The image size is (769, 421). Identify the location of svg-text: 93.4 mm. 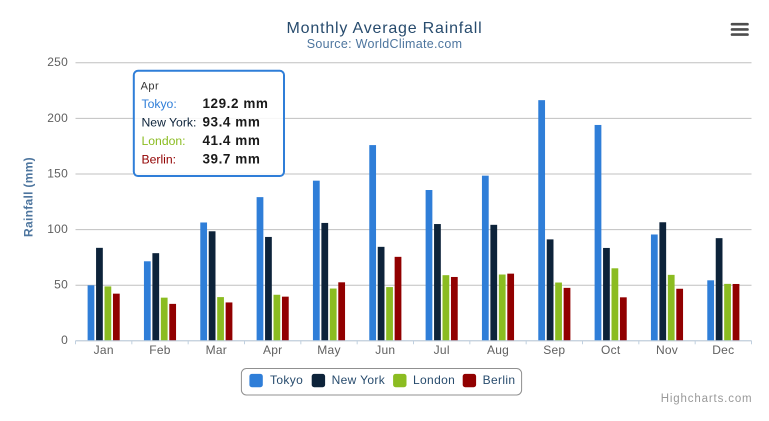
(232, 122).